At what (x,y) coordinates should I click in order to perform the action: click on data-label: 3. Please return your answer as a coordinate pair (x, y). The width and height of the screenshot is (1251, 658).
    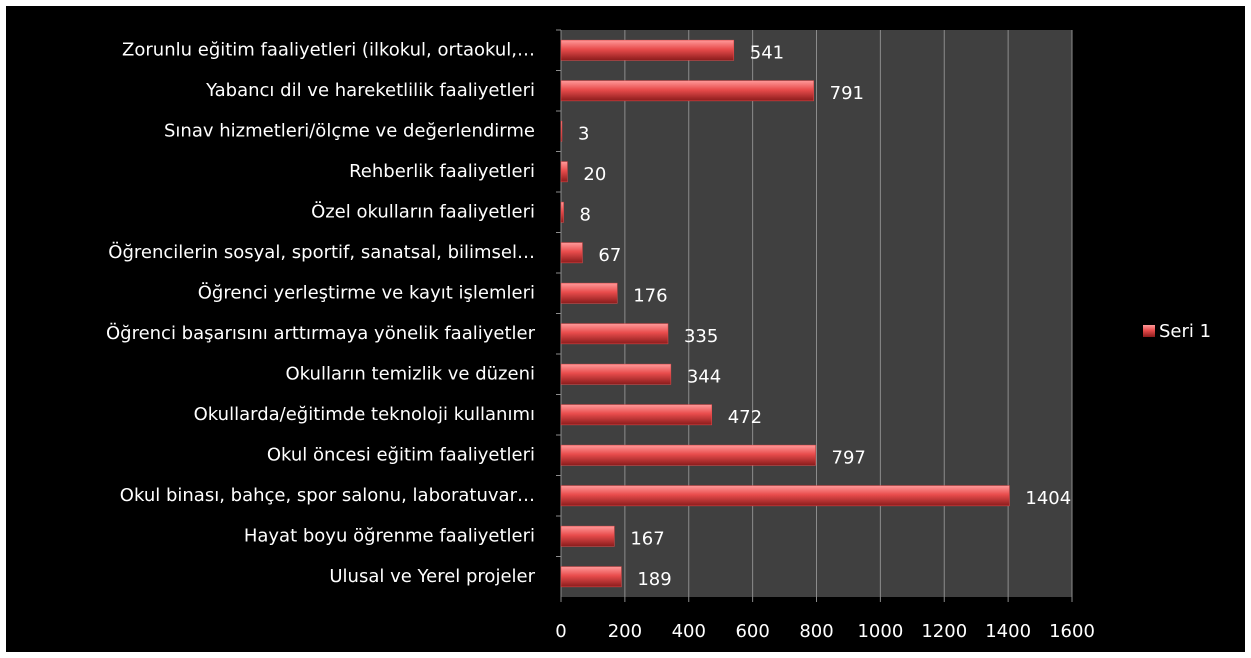
    Looking at the image, I should click on (583, 133).